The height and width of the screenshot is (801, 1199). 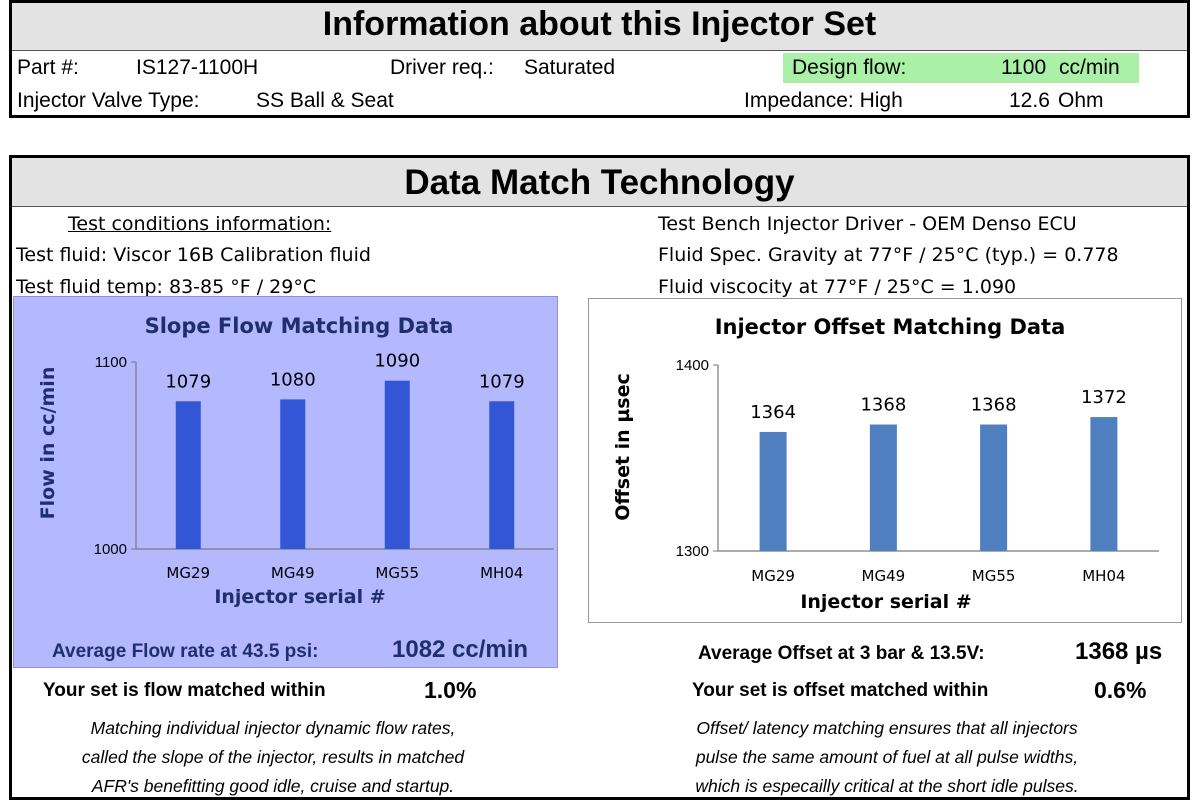 I want to click on flow-matched-value: 1.0%, so click(x=450, y=690).